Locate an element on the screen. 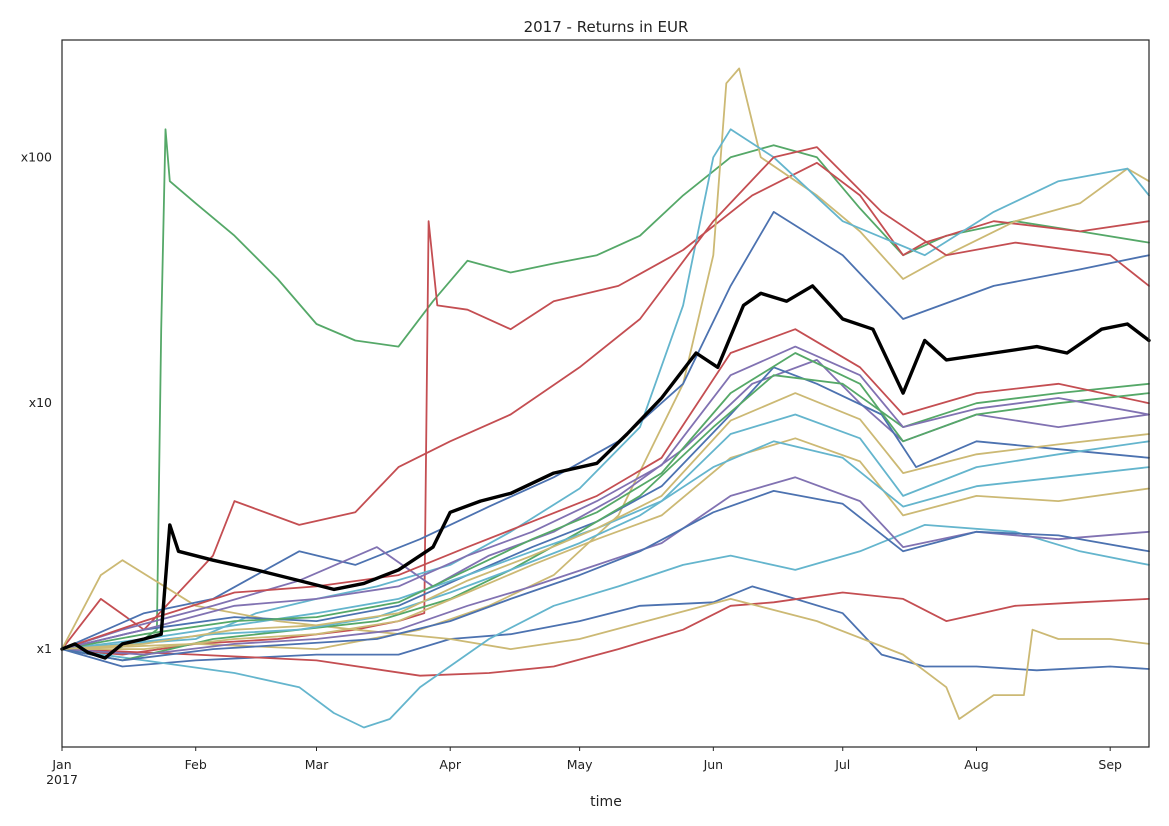 This screenshot has width=1169, height=826. y-axis: x1 x10 x100 is located at coordinates (36, 402).